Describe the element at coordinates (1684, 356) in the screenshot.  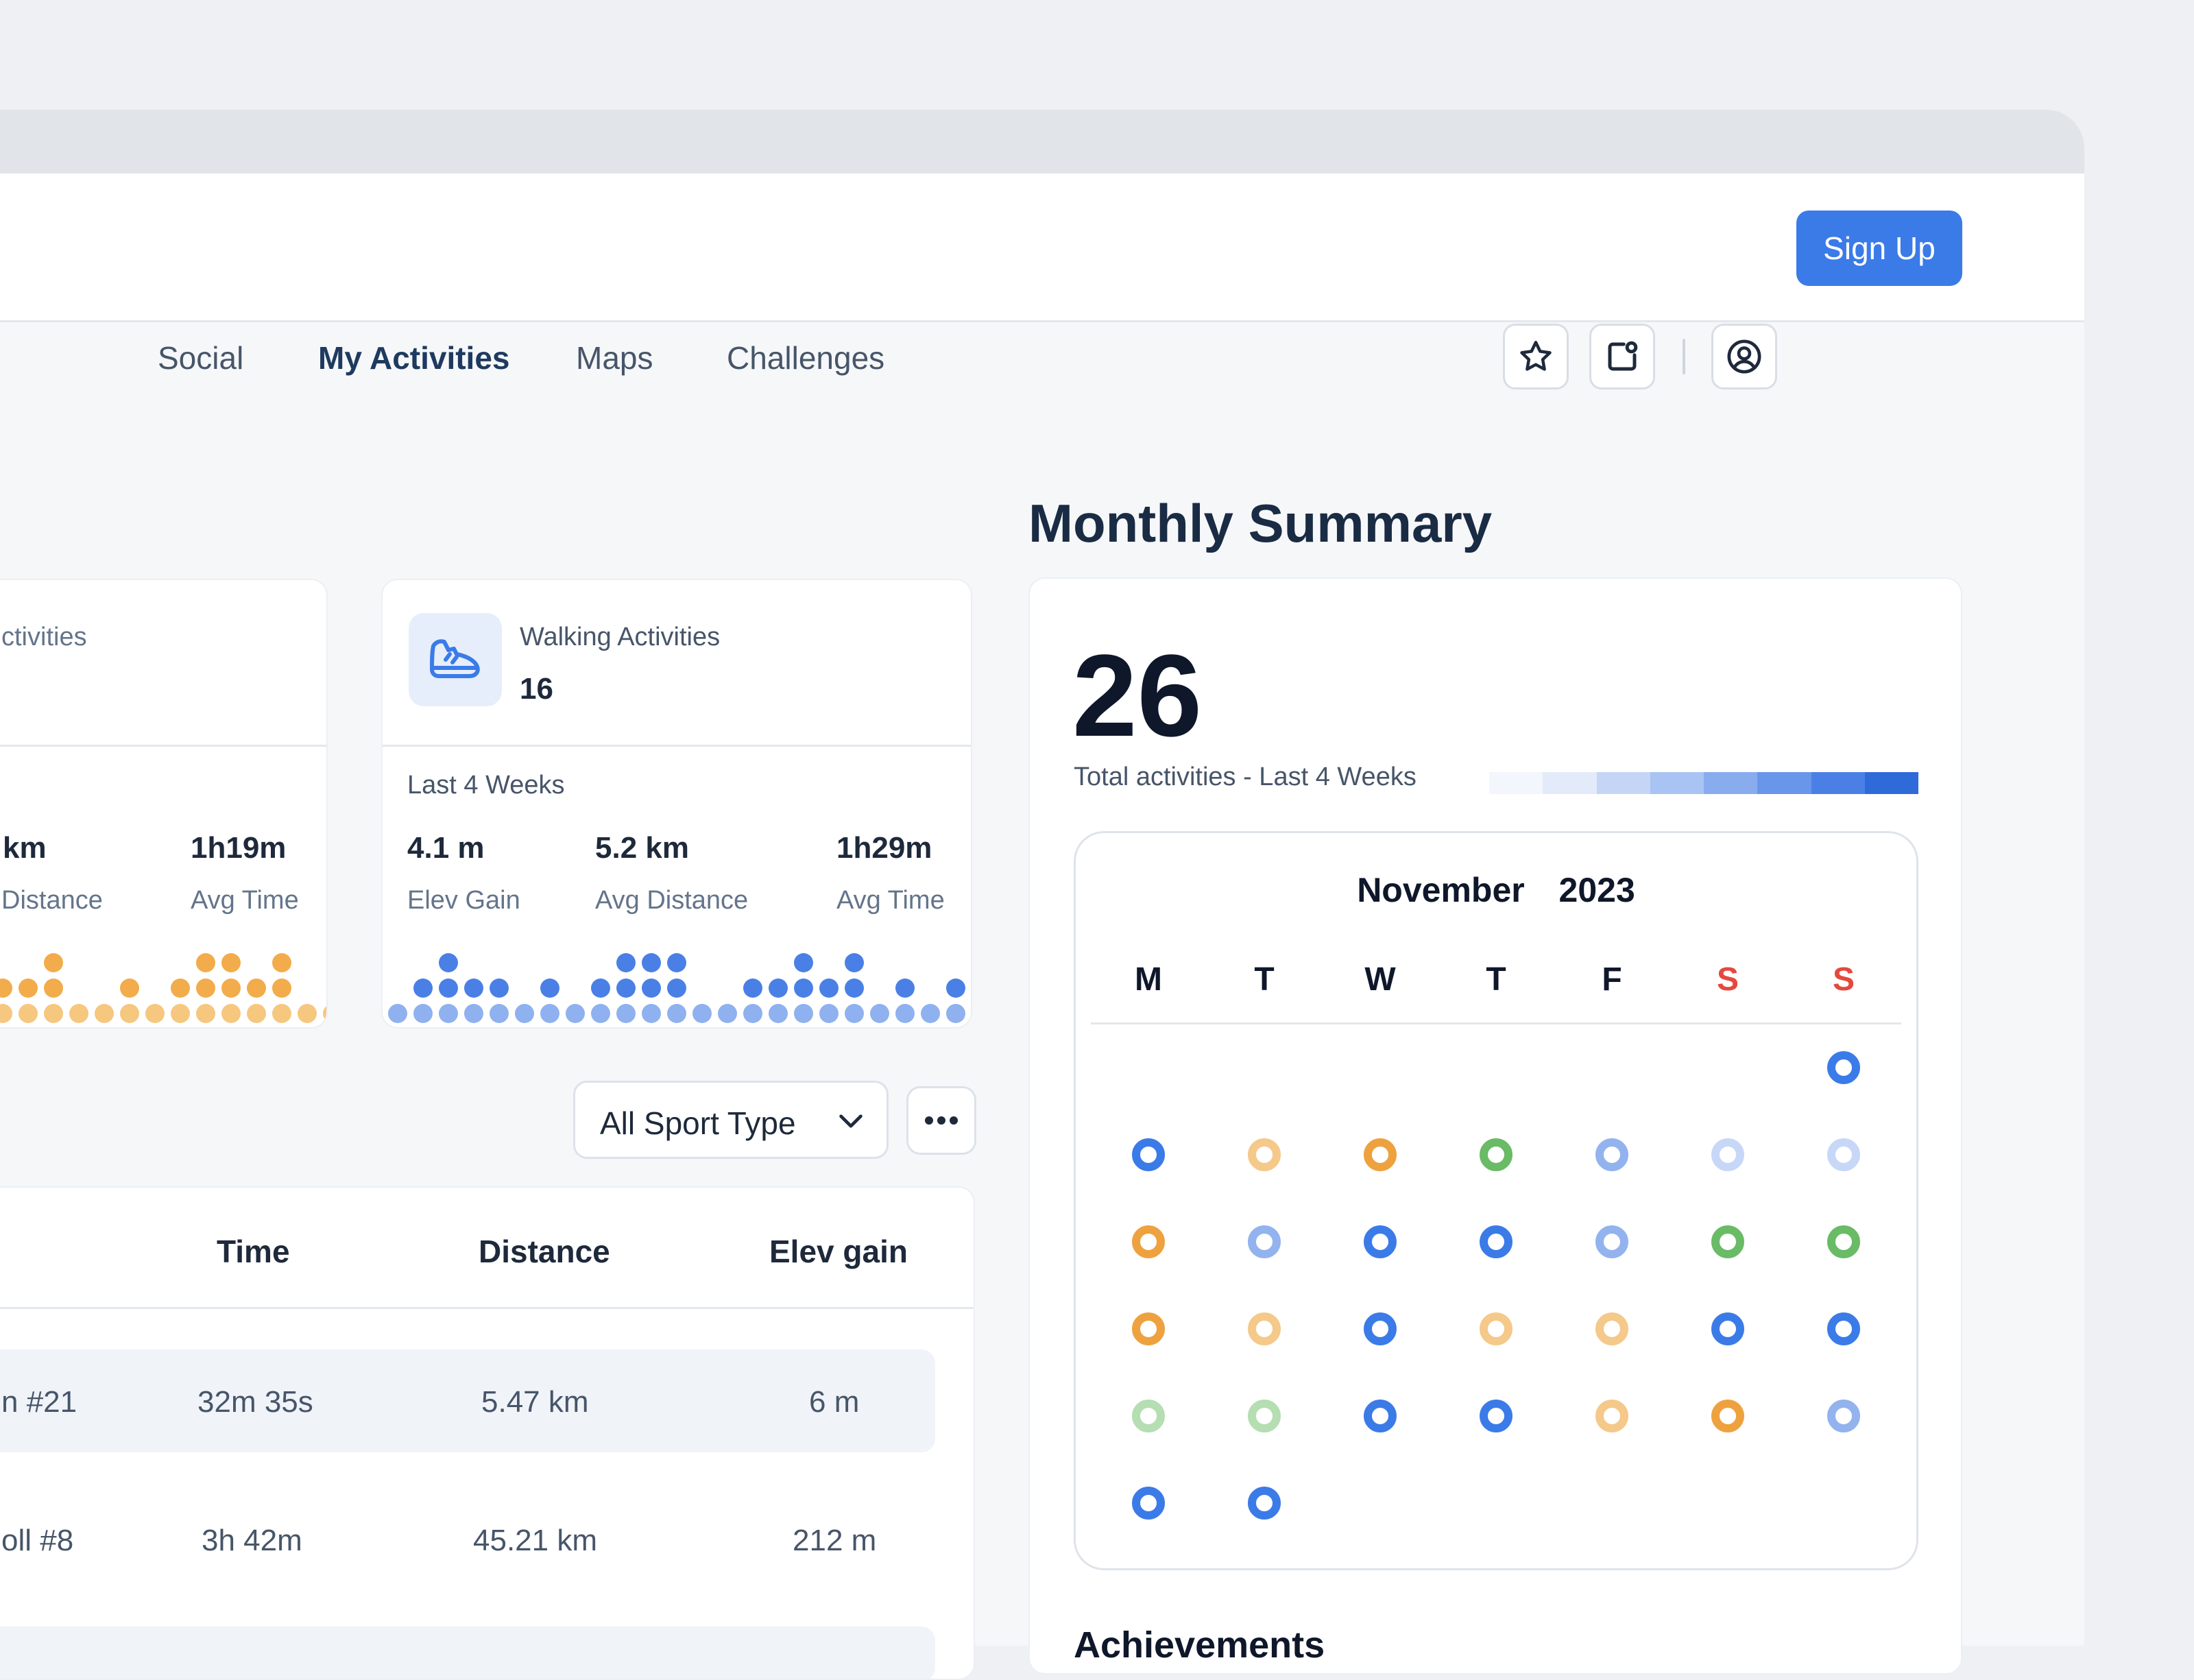
I see `header-divider` at that location.